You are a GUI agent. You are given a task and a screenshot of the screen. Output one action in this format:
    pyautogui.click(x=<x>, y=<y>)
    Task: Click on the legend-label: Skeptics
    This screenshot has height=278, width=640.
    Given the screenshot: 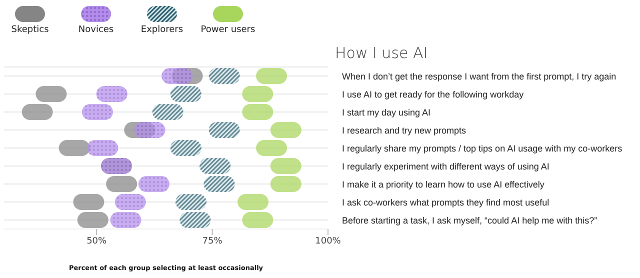 What is the action you would take?
    pyautogui.click(x=30, y=30)
    